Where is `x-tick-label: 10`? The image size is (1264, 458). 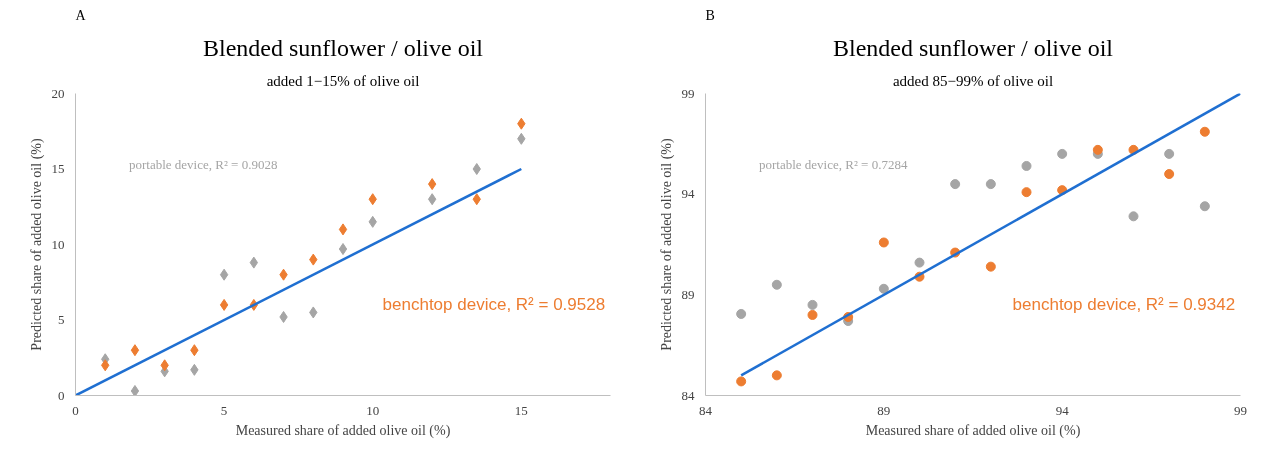 x-tick-label: 10 is located at coordinates (373, 410).